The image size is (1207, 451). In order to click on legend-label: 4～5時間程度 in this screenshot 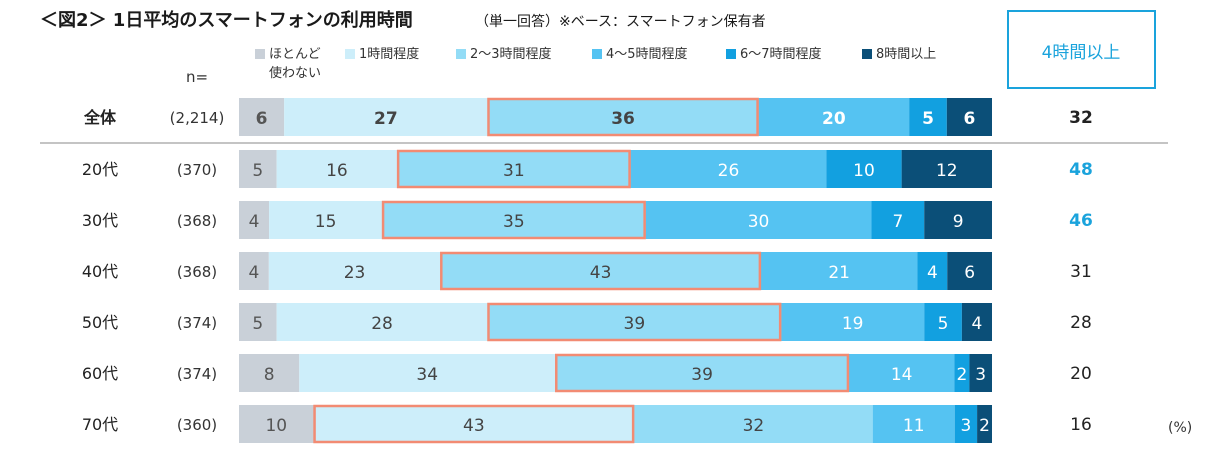, I will do `click(647, 54)`.